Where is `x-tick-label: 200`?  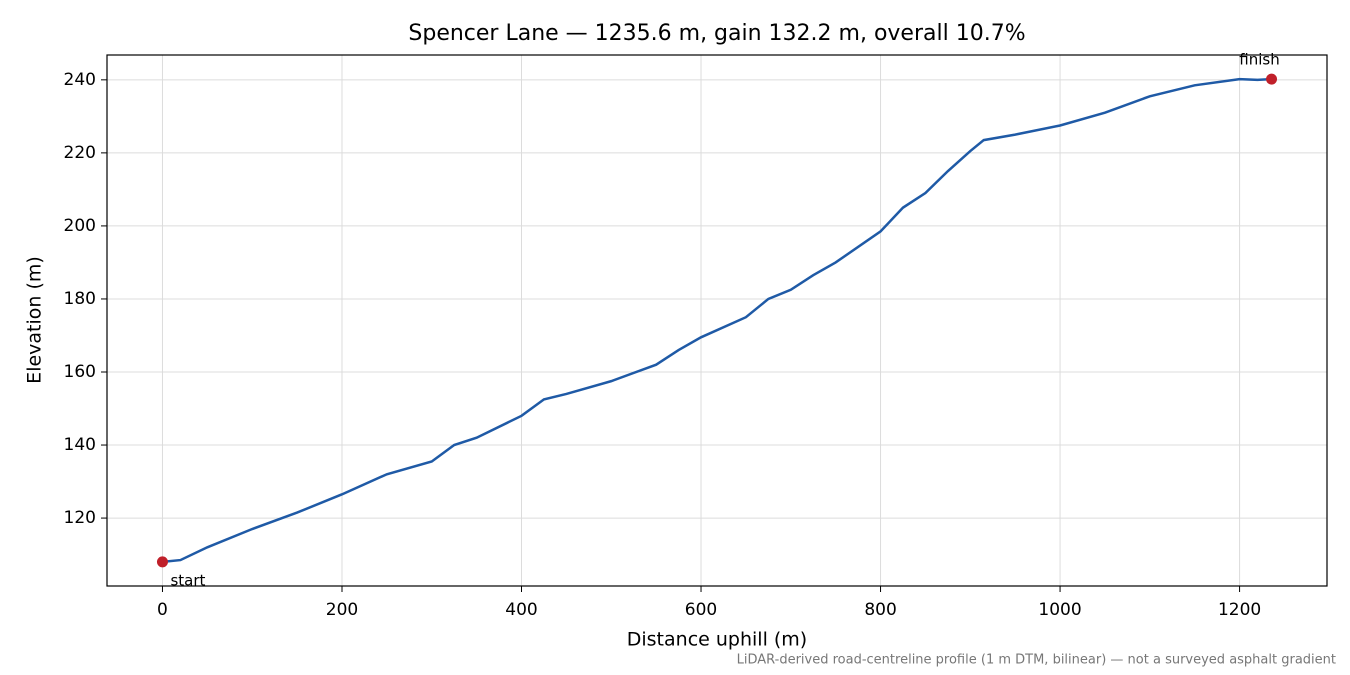 x-tick-label: 200 is located at coordinates (342, 610).